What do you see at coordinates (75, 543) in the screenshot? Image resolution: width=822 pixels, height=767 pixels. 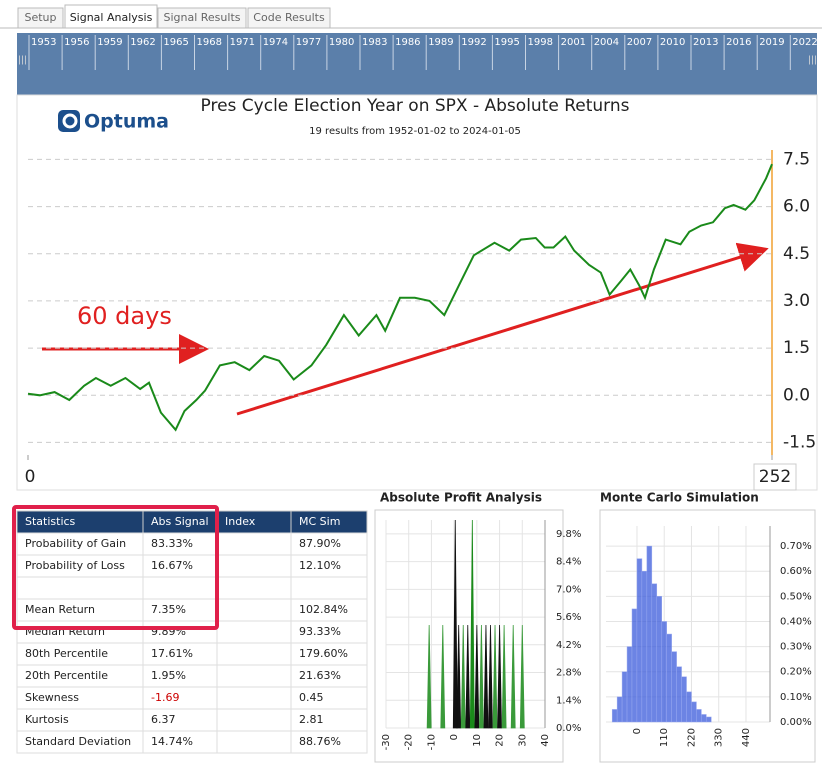 I see `table-text: Probability of Gain` at bounding box center [75, 543].